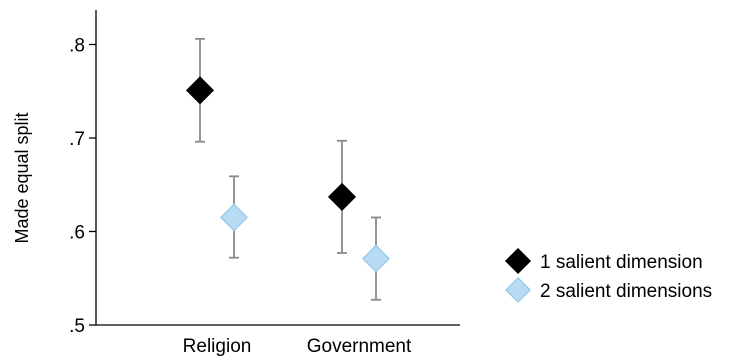  What do you see at coordinates (359, 346) in the screenshot?
I see `x-tick-label: Government` at bounding box center [359, 346].